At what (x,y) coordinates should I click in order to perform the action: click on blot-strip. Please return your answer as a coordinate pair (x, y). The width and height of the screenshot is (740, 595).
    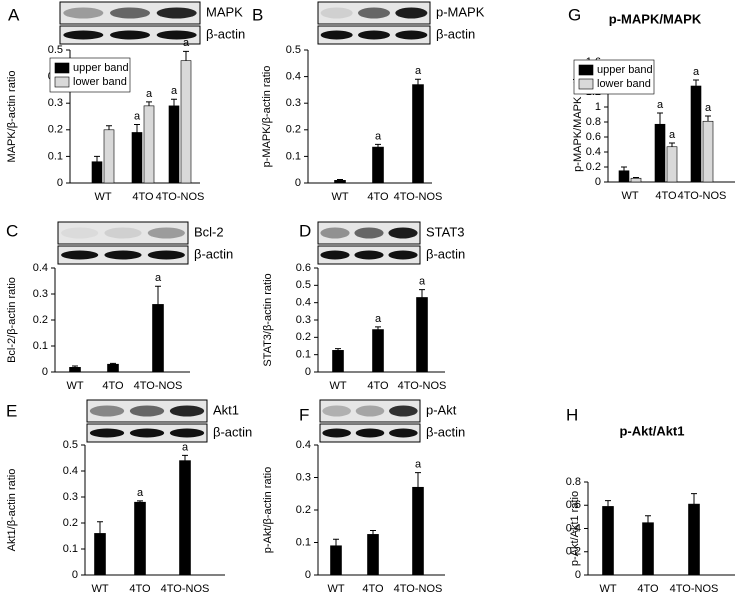
    Looking at the image, I should click on (370, 411).